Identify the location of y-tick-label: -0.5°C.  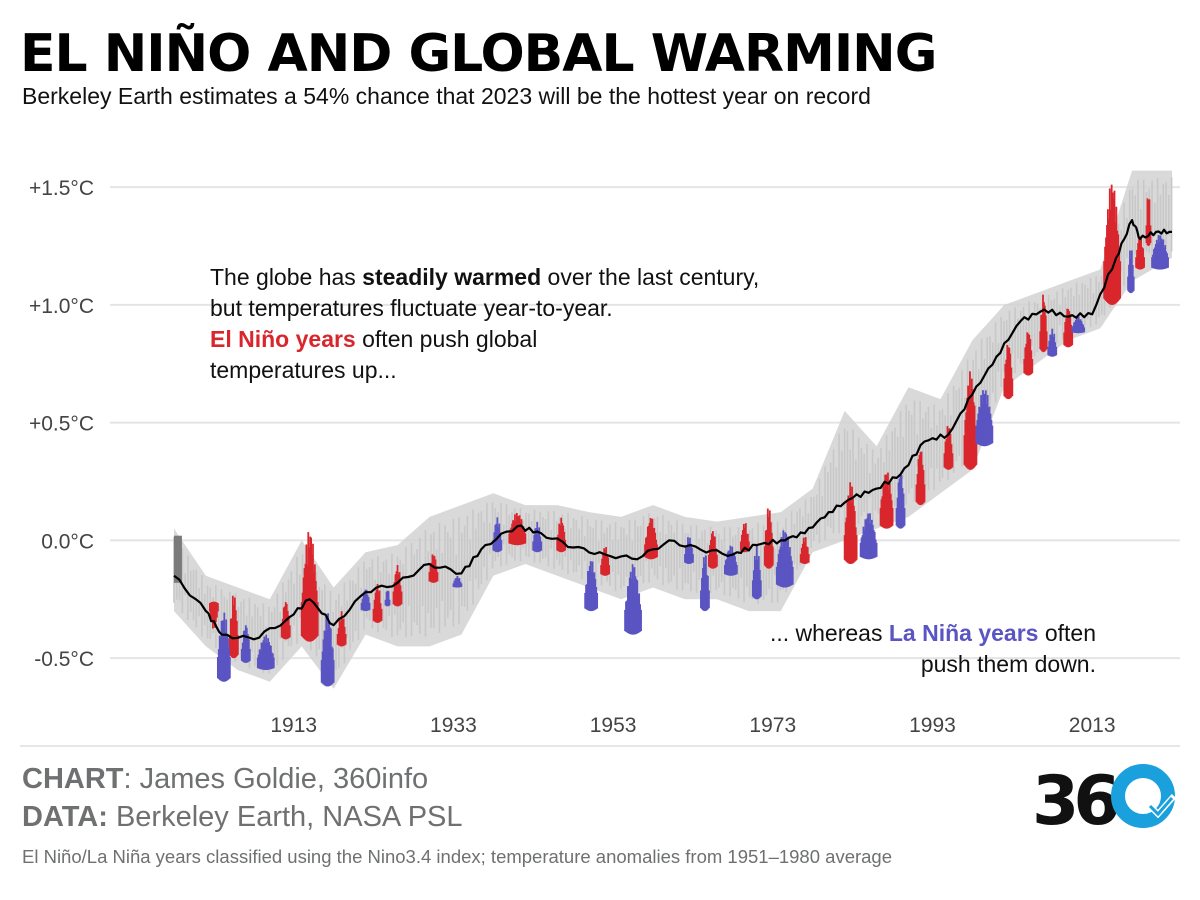
(64, 659).